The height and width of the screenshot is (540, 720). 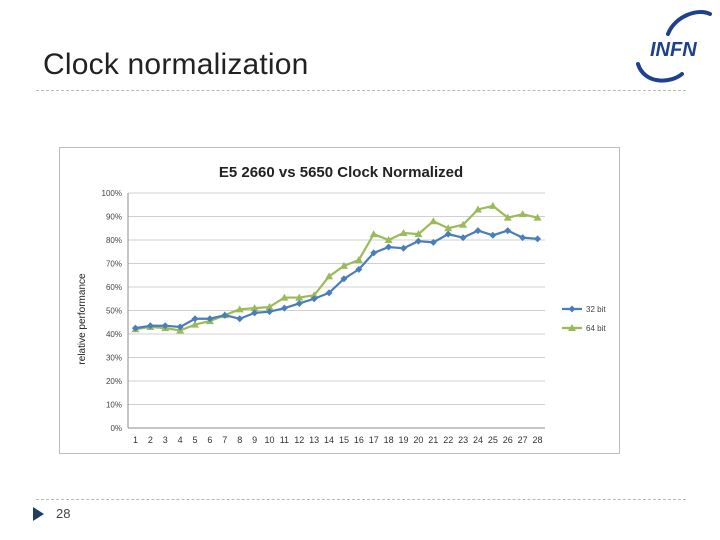 I want to click on y-tick-label: 20%, so click(x=114, y=381).